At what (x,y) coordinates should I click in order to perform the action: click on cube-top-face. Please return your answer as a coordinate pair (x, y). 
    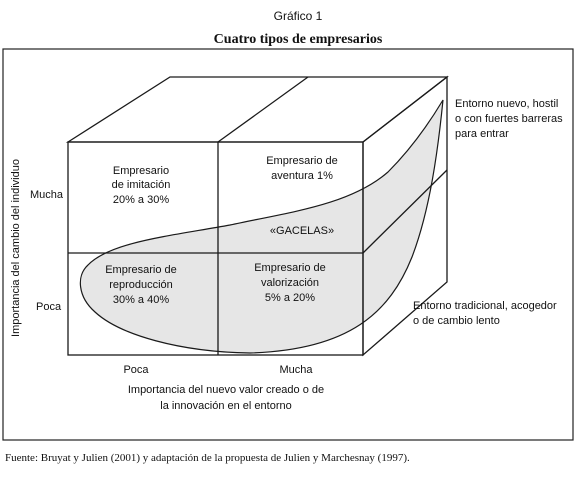
    Looking at the image, I should click on (257, 109).